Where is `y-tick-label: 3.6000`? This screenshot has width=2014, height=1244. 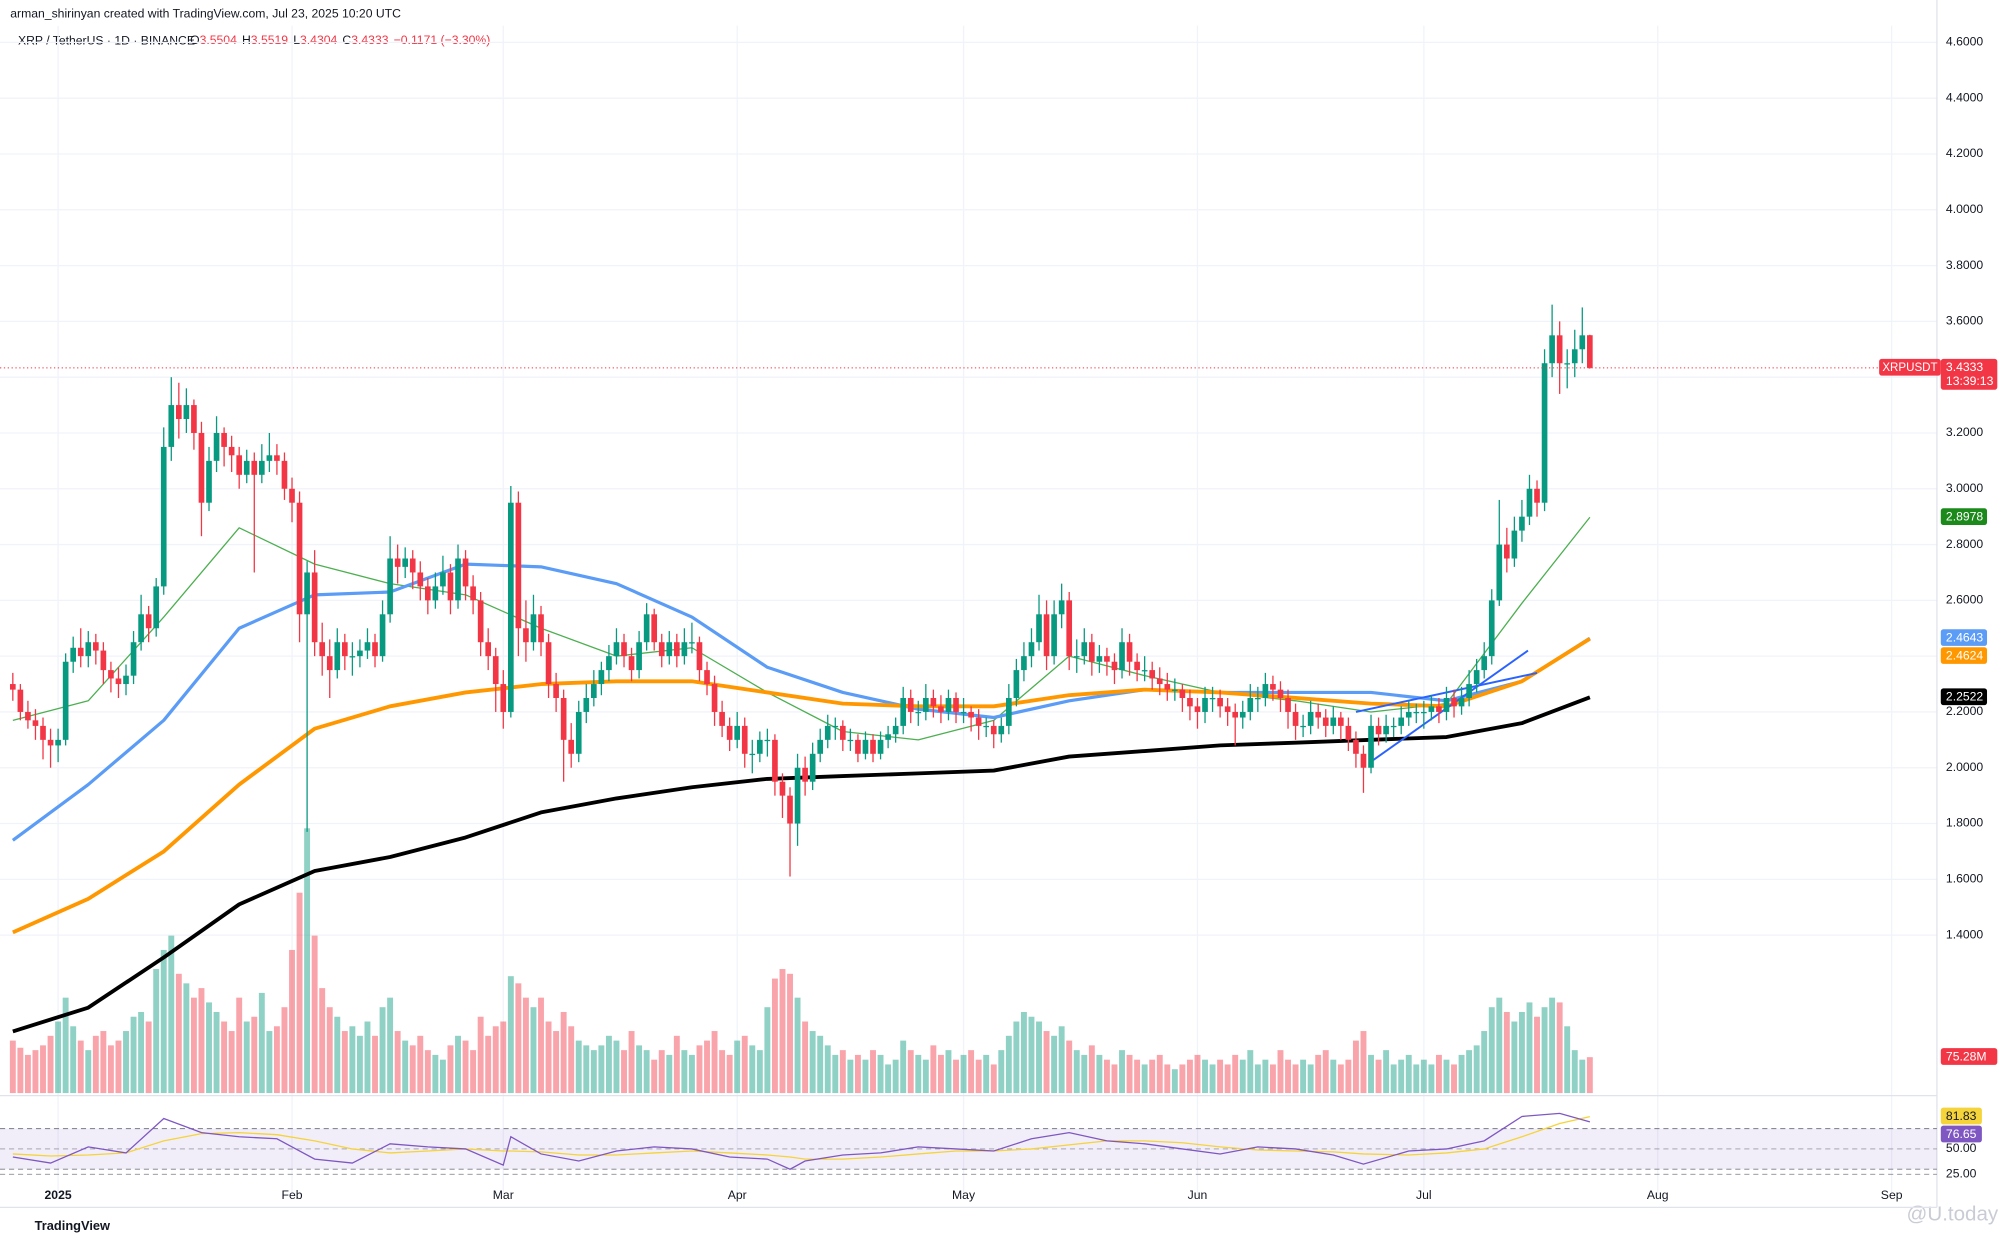
y-tick-label: 3.6000 is located at coordinates (1964, 321).